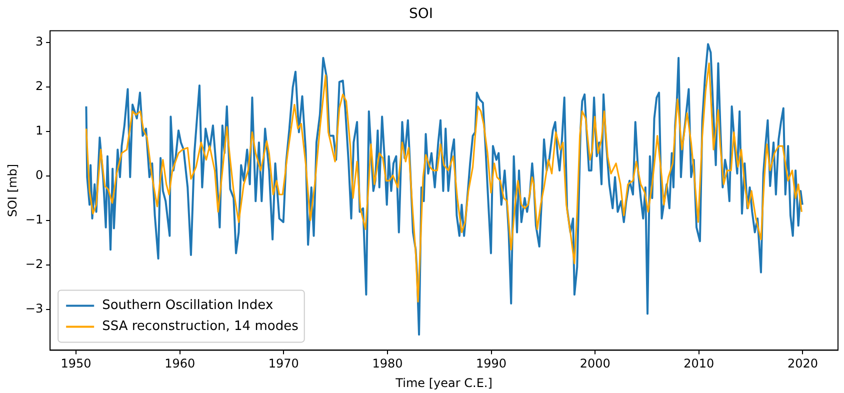  I want to click on x-tick-label: 1990, so click(491, 363).